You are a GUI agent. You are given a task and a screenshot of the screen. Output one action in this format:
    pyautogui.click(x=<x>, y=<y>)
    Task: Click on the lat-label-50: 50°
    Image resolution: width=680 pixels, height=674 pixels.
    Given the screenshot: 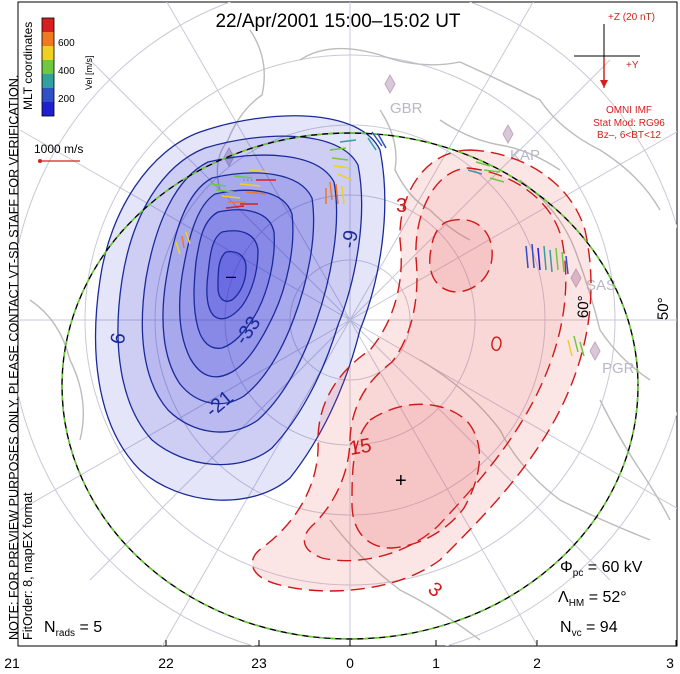 What is the action you would take?
    pyautogui.click(x=664, y=308)
    